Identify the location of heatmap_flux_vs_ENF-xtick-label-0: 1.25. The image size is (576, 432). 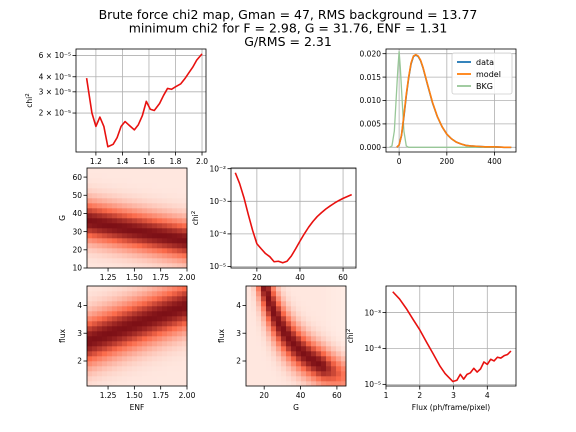
(108, 395).